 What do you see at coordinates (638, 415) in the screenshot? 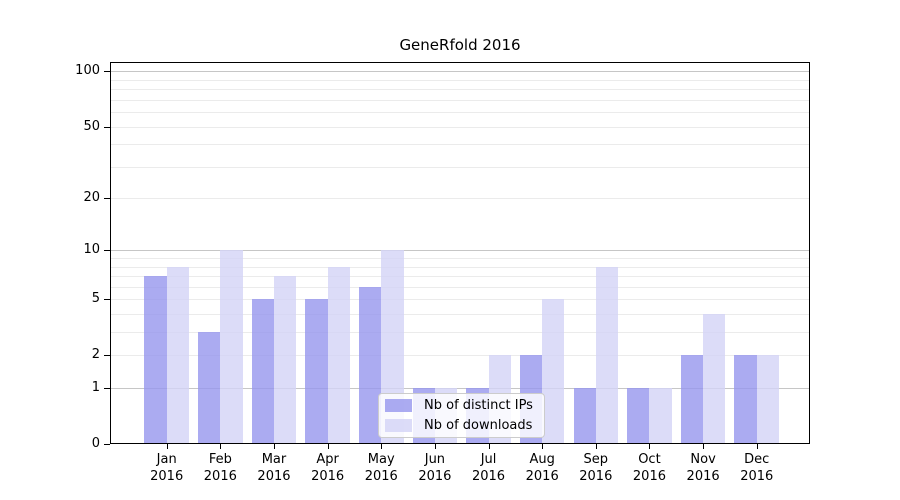
I see `bar-ips-oct` at bounding box center [638, 415].